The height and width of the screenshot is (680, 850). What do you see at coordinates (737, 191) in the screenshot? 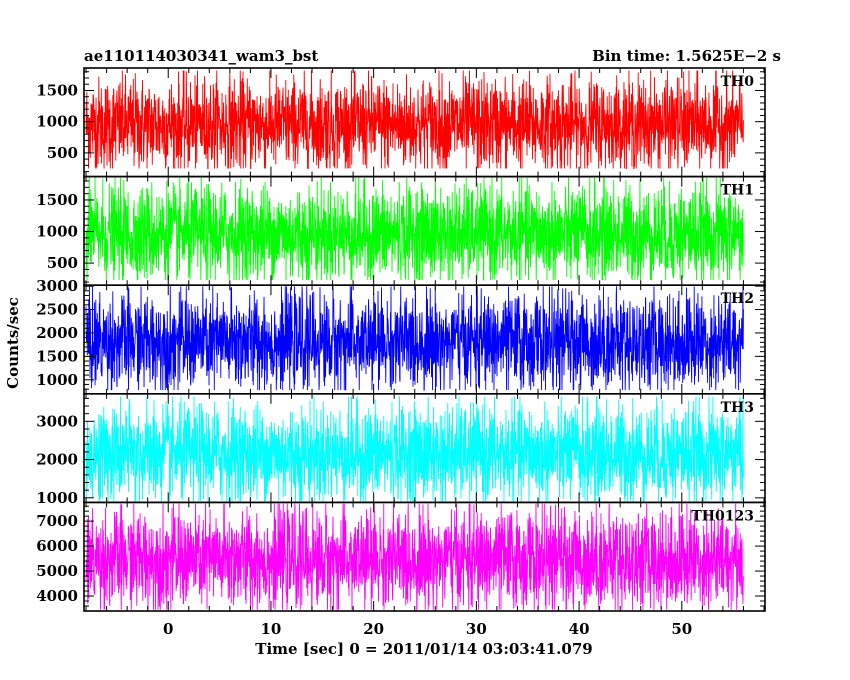
I see `panel-label-th1: TH1` at bounding box center [737, 191].